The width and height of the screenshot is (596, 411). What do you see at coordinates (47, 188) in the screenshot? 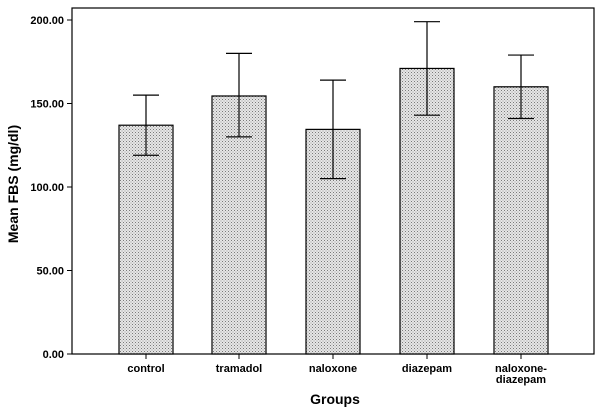
I see `y-tick-label: 100.00` at bounding box center [47, 188].